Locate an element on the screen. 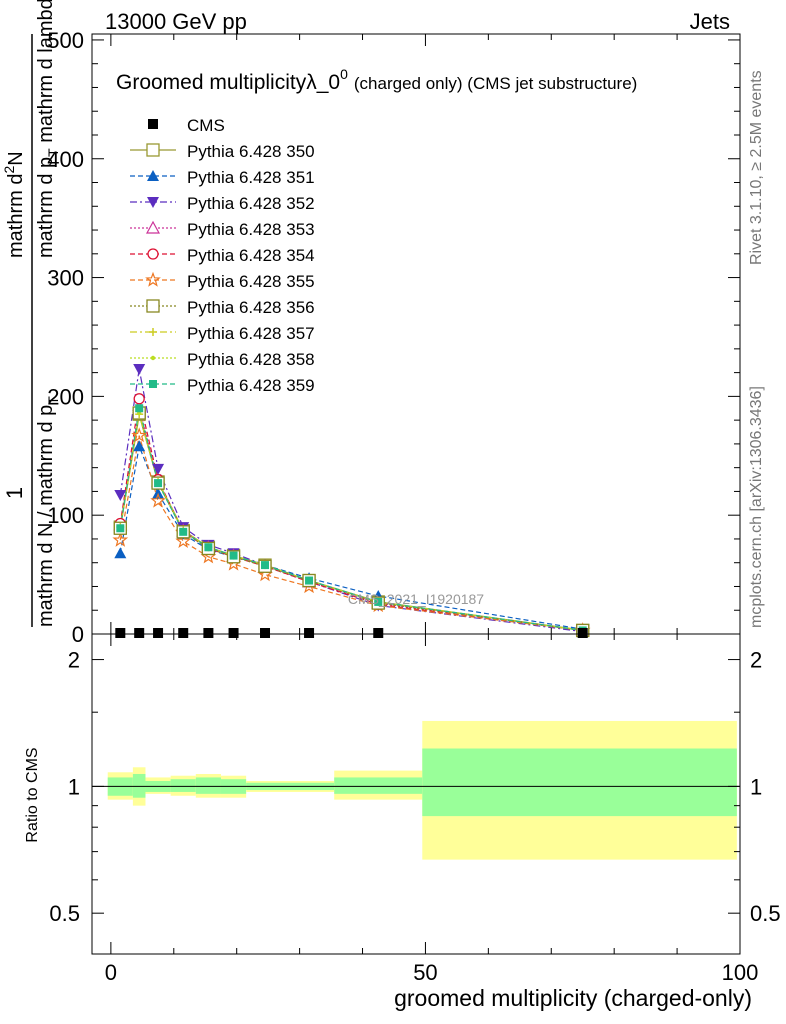 This screenshot has height=1024, width=786. y-tick-label: 100 is located at coordinates (65, 515).